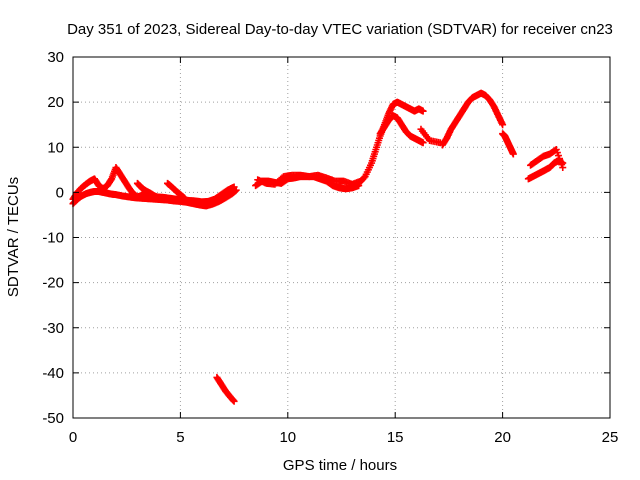 The width and height of the screenshot is (640, 480). I want to click on y-tick-label: 0, so click(60, 192).